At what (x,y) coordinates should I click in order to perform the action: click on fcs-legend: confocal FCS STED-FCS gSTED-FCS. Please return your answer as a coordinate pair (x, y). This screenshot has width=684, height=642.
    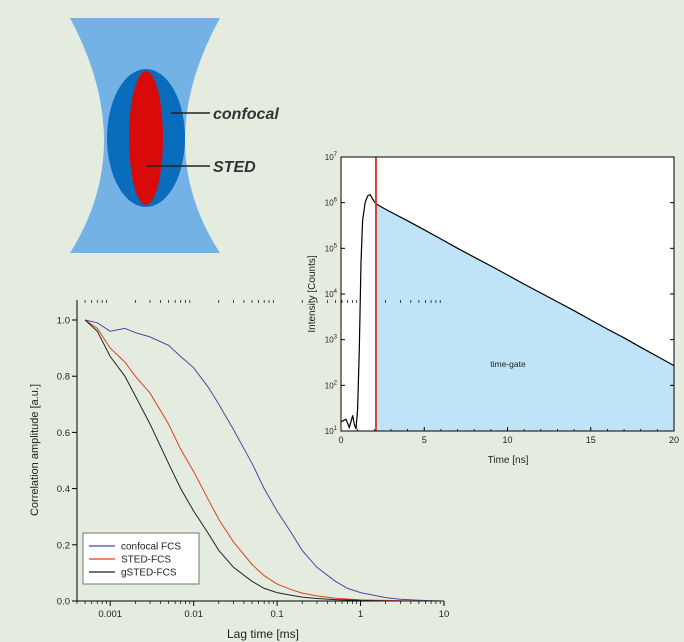
    Looking at the image, I should click on (141, 558).